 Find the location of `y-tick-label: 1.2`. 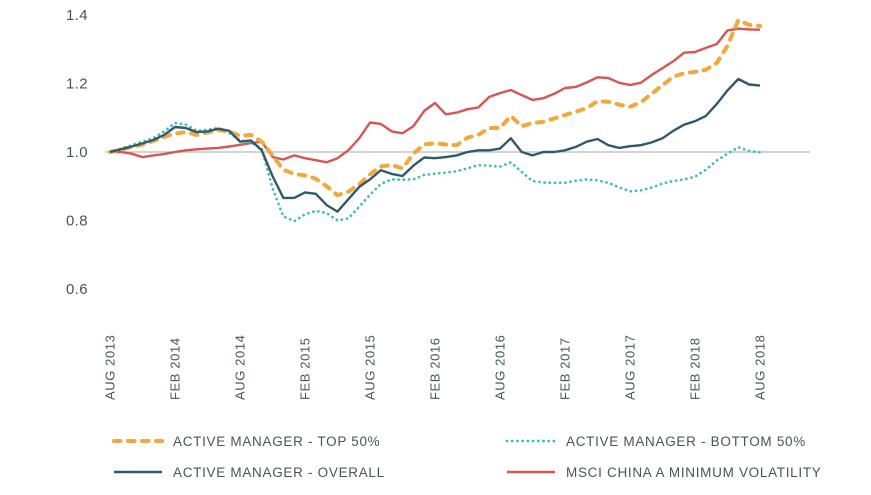

y-tick-label: 1.2 is located at coordinates (77, 84).